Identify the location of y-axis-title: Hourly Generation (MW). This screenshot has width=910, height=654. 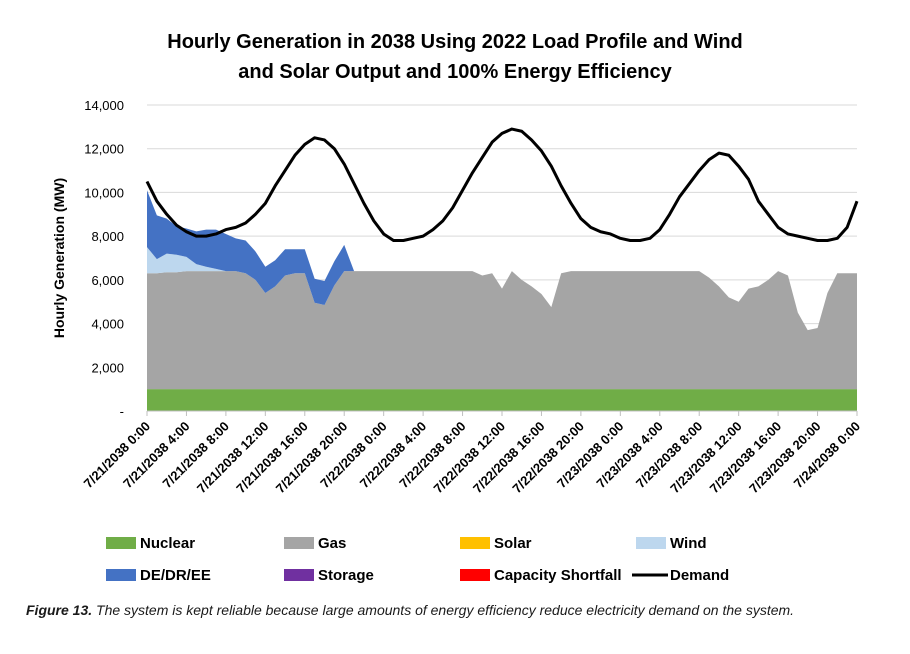
(59, 258).